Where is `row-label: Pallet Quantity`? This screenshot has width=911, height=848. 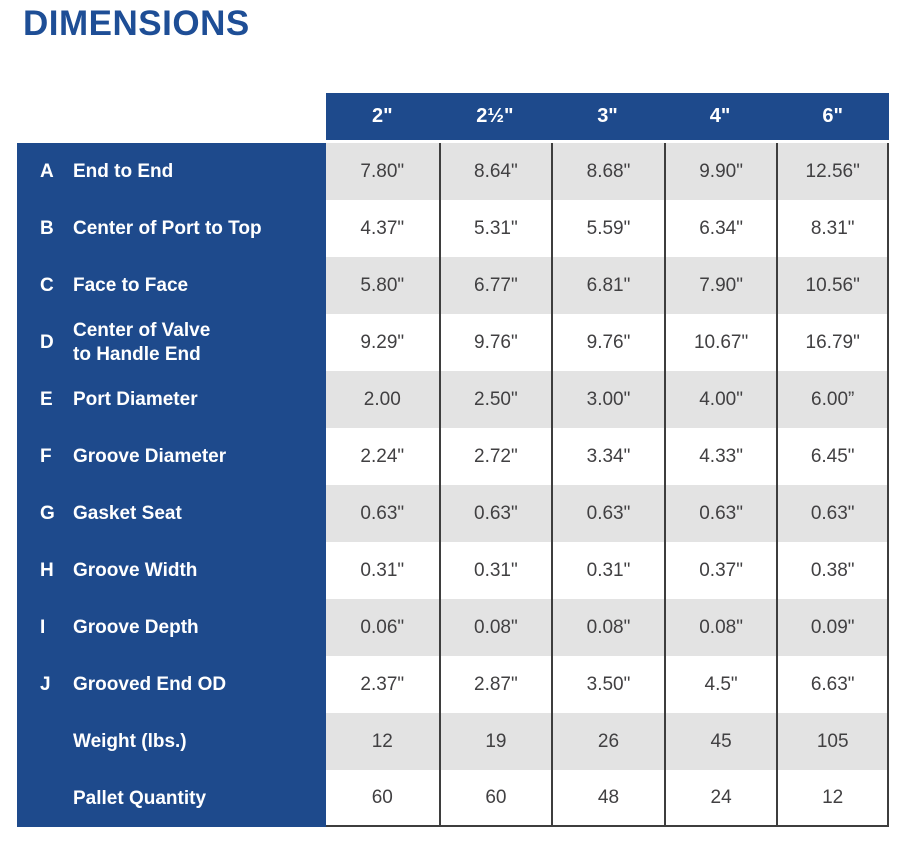 row-label: Pallet Quantity is located at coordinates (140, 798).